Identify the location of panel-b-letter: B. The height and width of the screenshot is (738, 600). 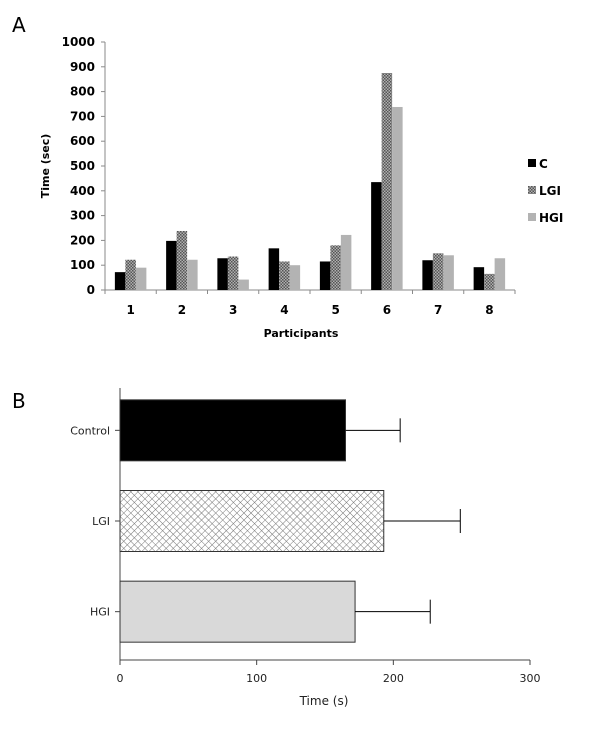
(19, 401).